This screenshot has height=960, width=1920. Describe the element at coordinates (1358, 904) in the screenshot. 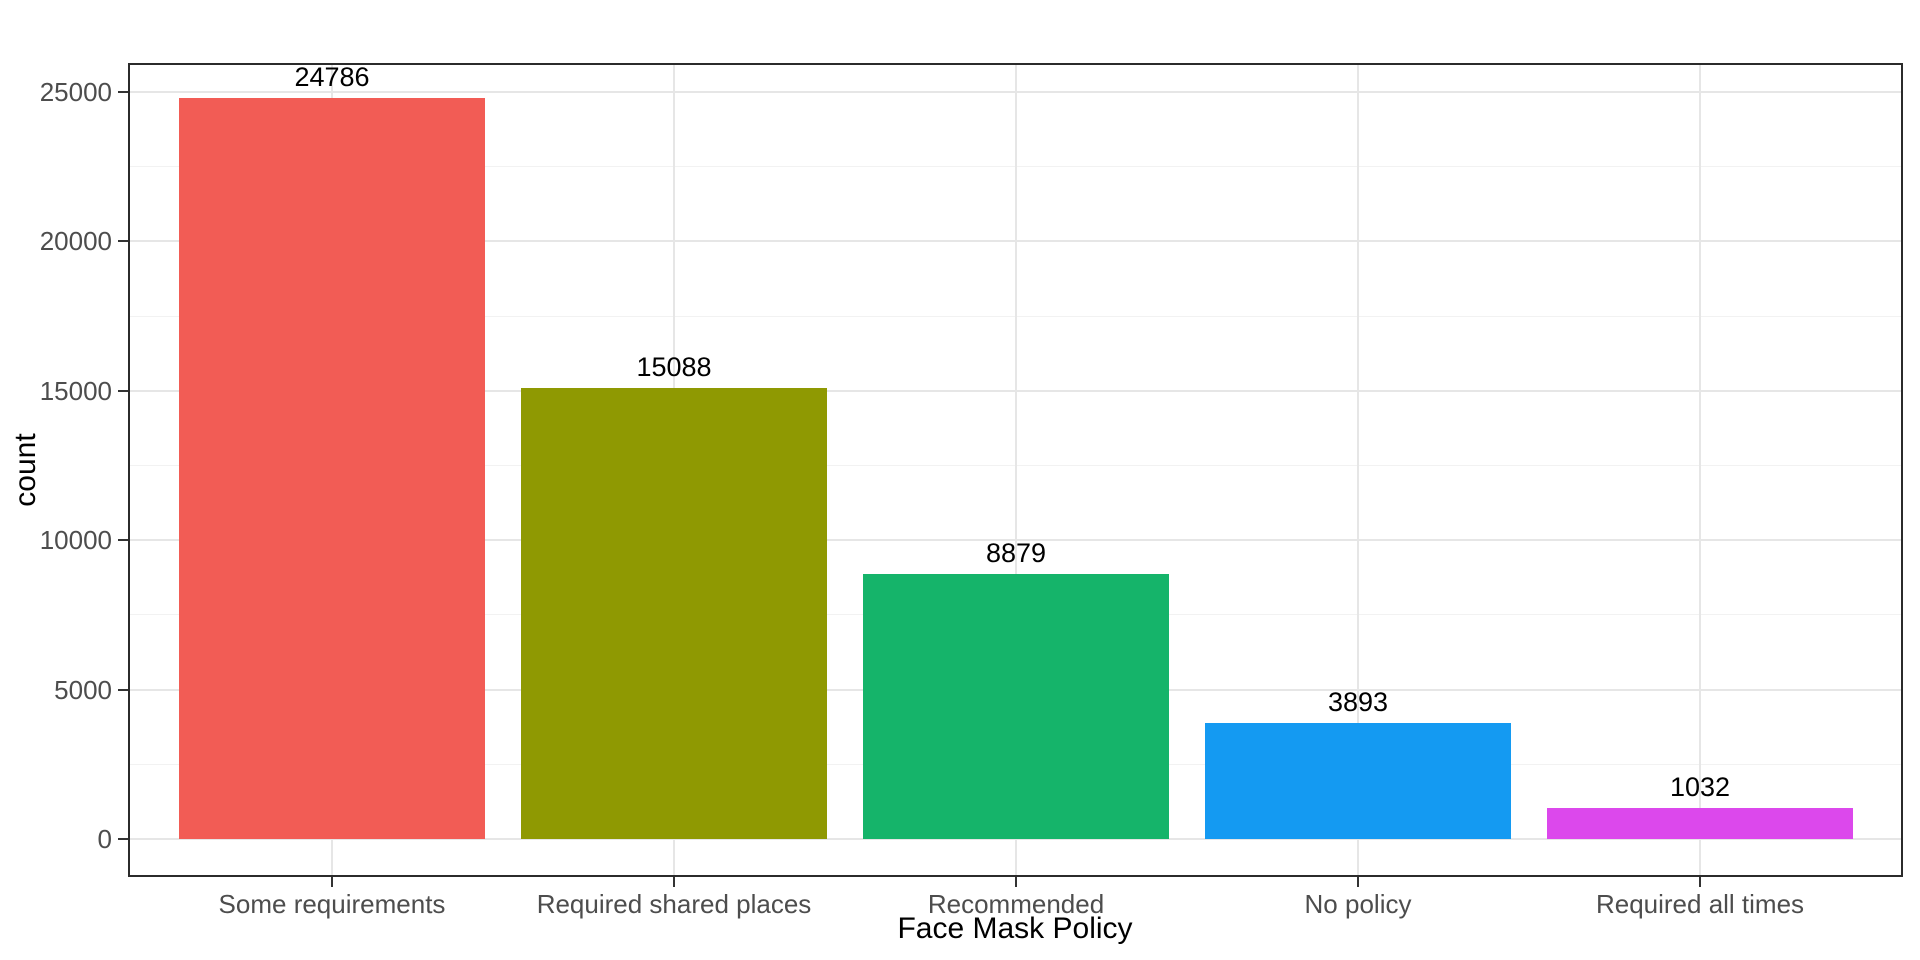

I see `x-axis-tick-label: No policy` at that location.